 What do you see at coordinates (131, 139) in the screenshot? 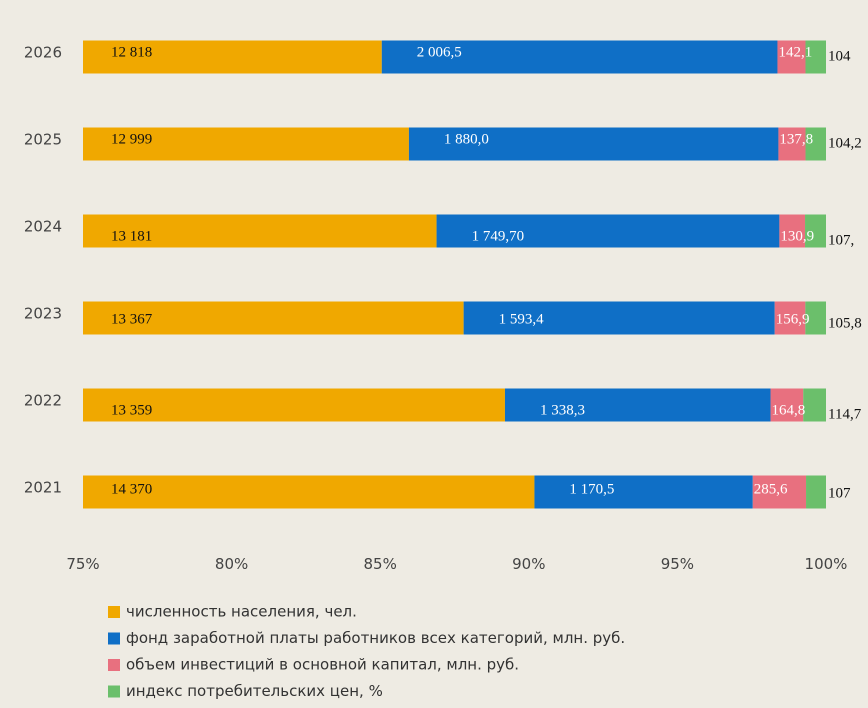
I see `data-label: 12 999` at bounding box center [131, 139].